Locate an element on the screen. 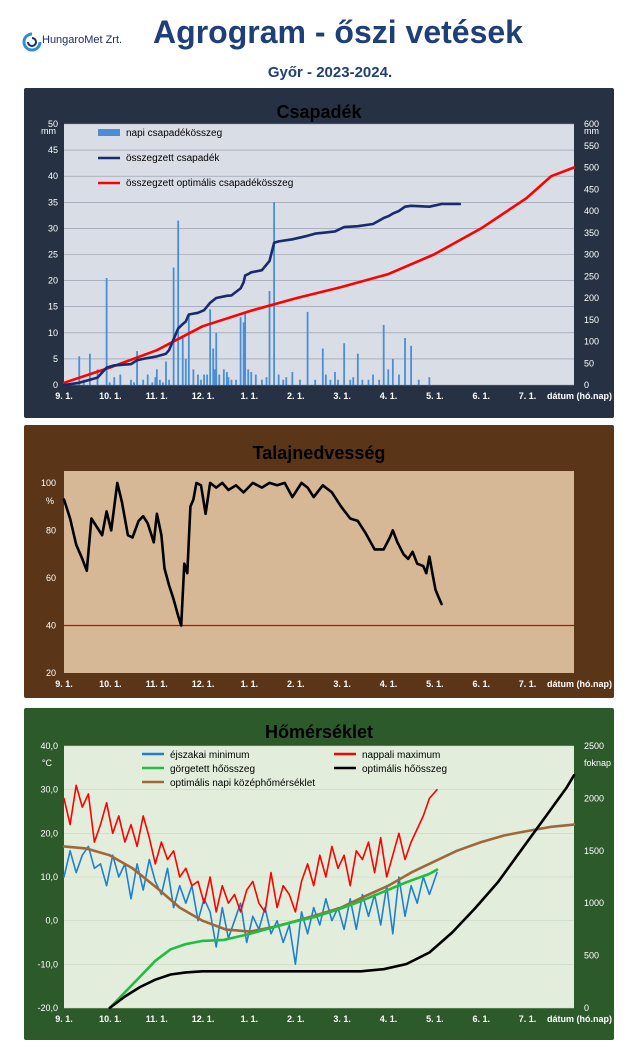 This screenshot has height=1060, width=640. y-tick-label-right: 300 is located at coordinates (591, 255).